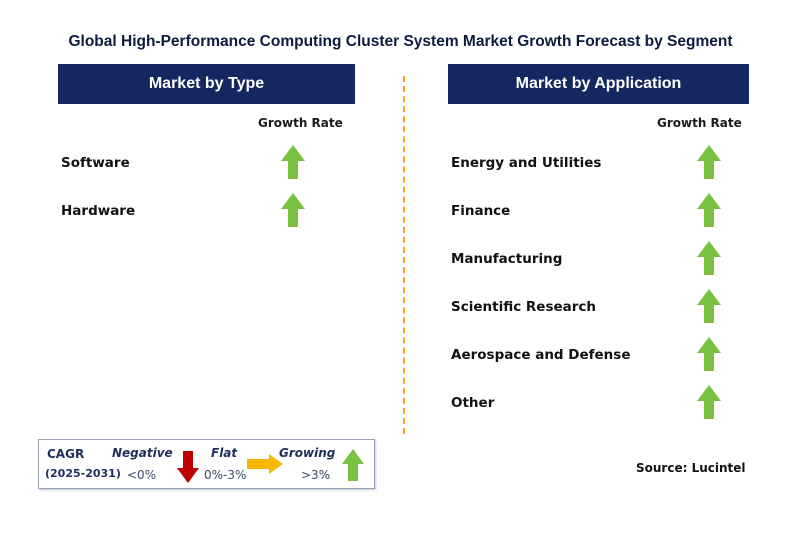 The width and height of the screenshot is (801, 541). I want to click on legend-negative-range: <0%, so click(142, 475).